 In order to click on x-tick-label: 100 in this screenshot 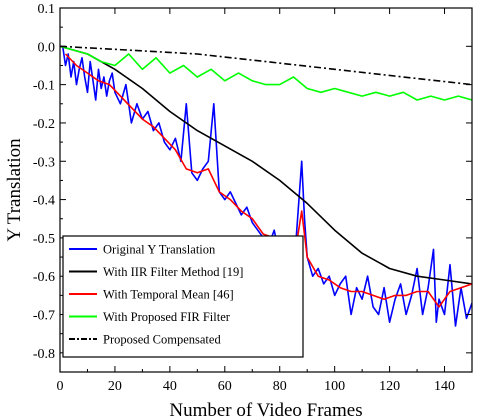, I will do `click(334, 386)`.